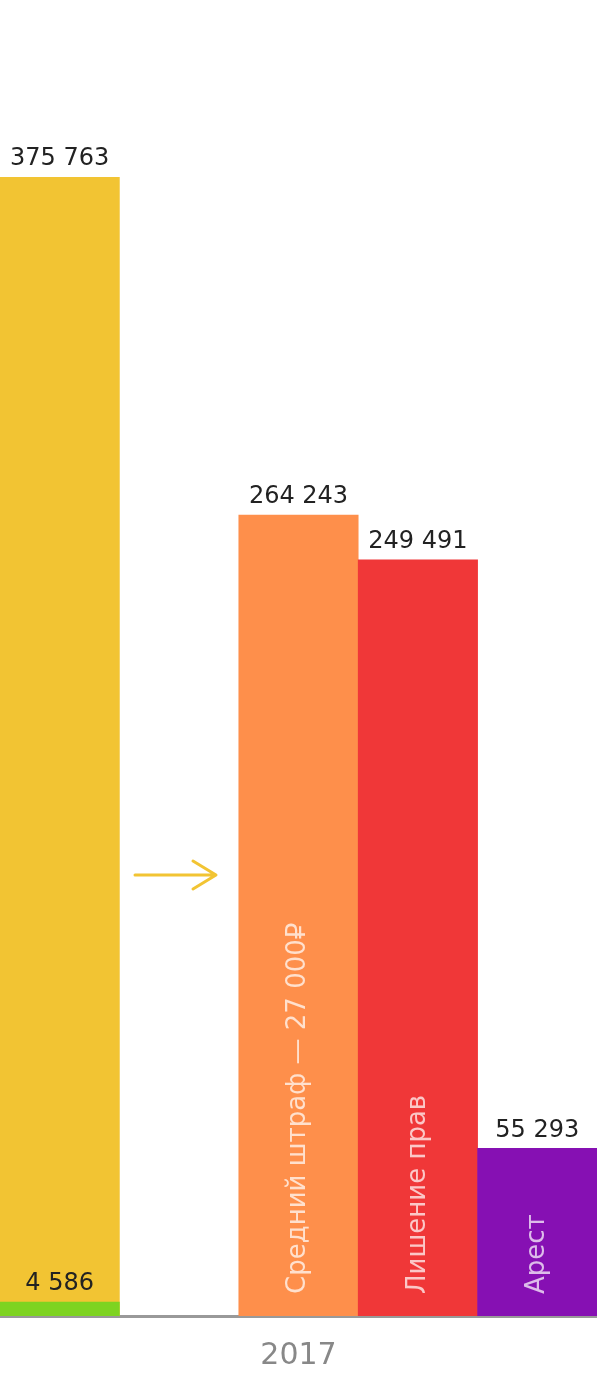 The height and width of the screenshot is (1374, 597). What do you see at coordinates (415, 1194) in the screenshot?
I see `x-tick-label: Лишение прав` at bounding box center [415, 1194].